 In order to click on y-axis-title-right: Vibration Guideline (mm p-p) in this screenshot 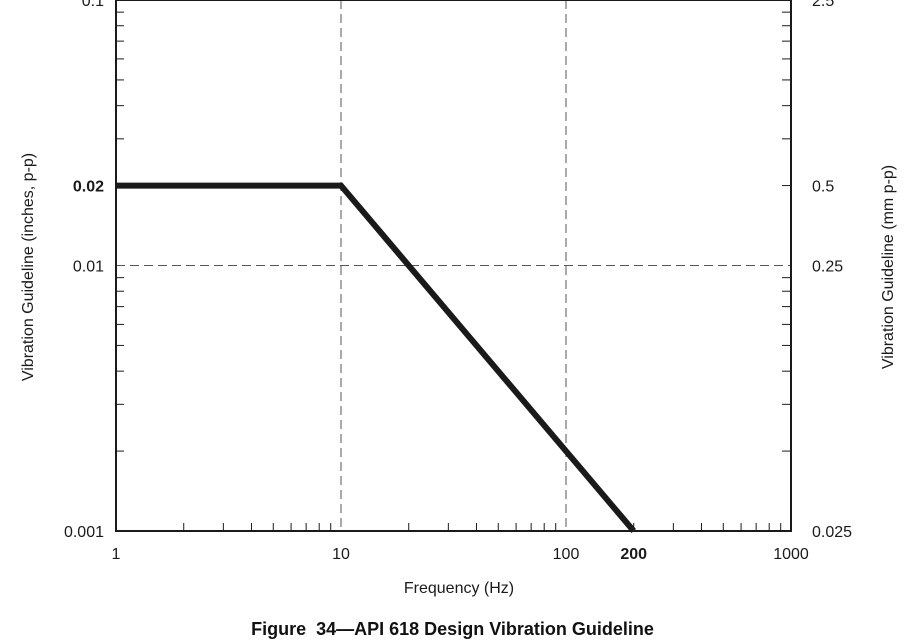, I will do `click(888, 267)`.